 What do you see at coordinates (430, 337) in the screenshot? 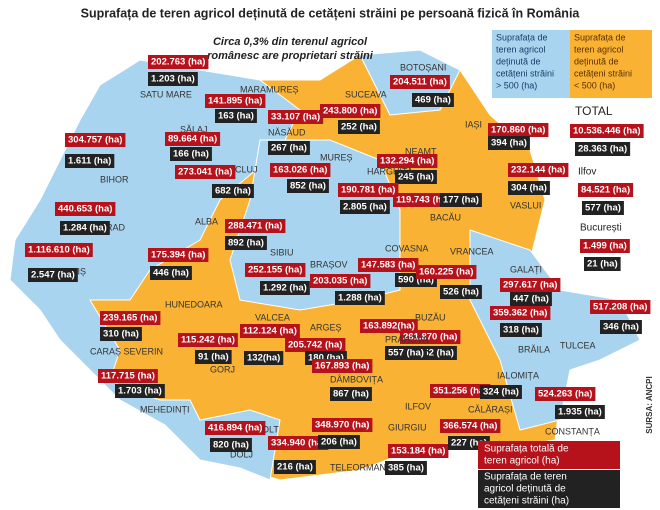
I see `county-area: 261.870 (ha)` at bounding box center [430, 337].